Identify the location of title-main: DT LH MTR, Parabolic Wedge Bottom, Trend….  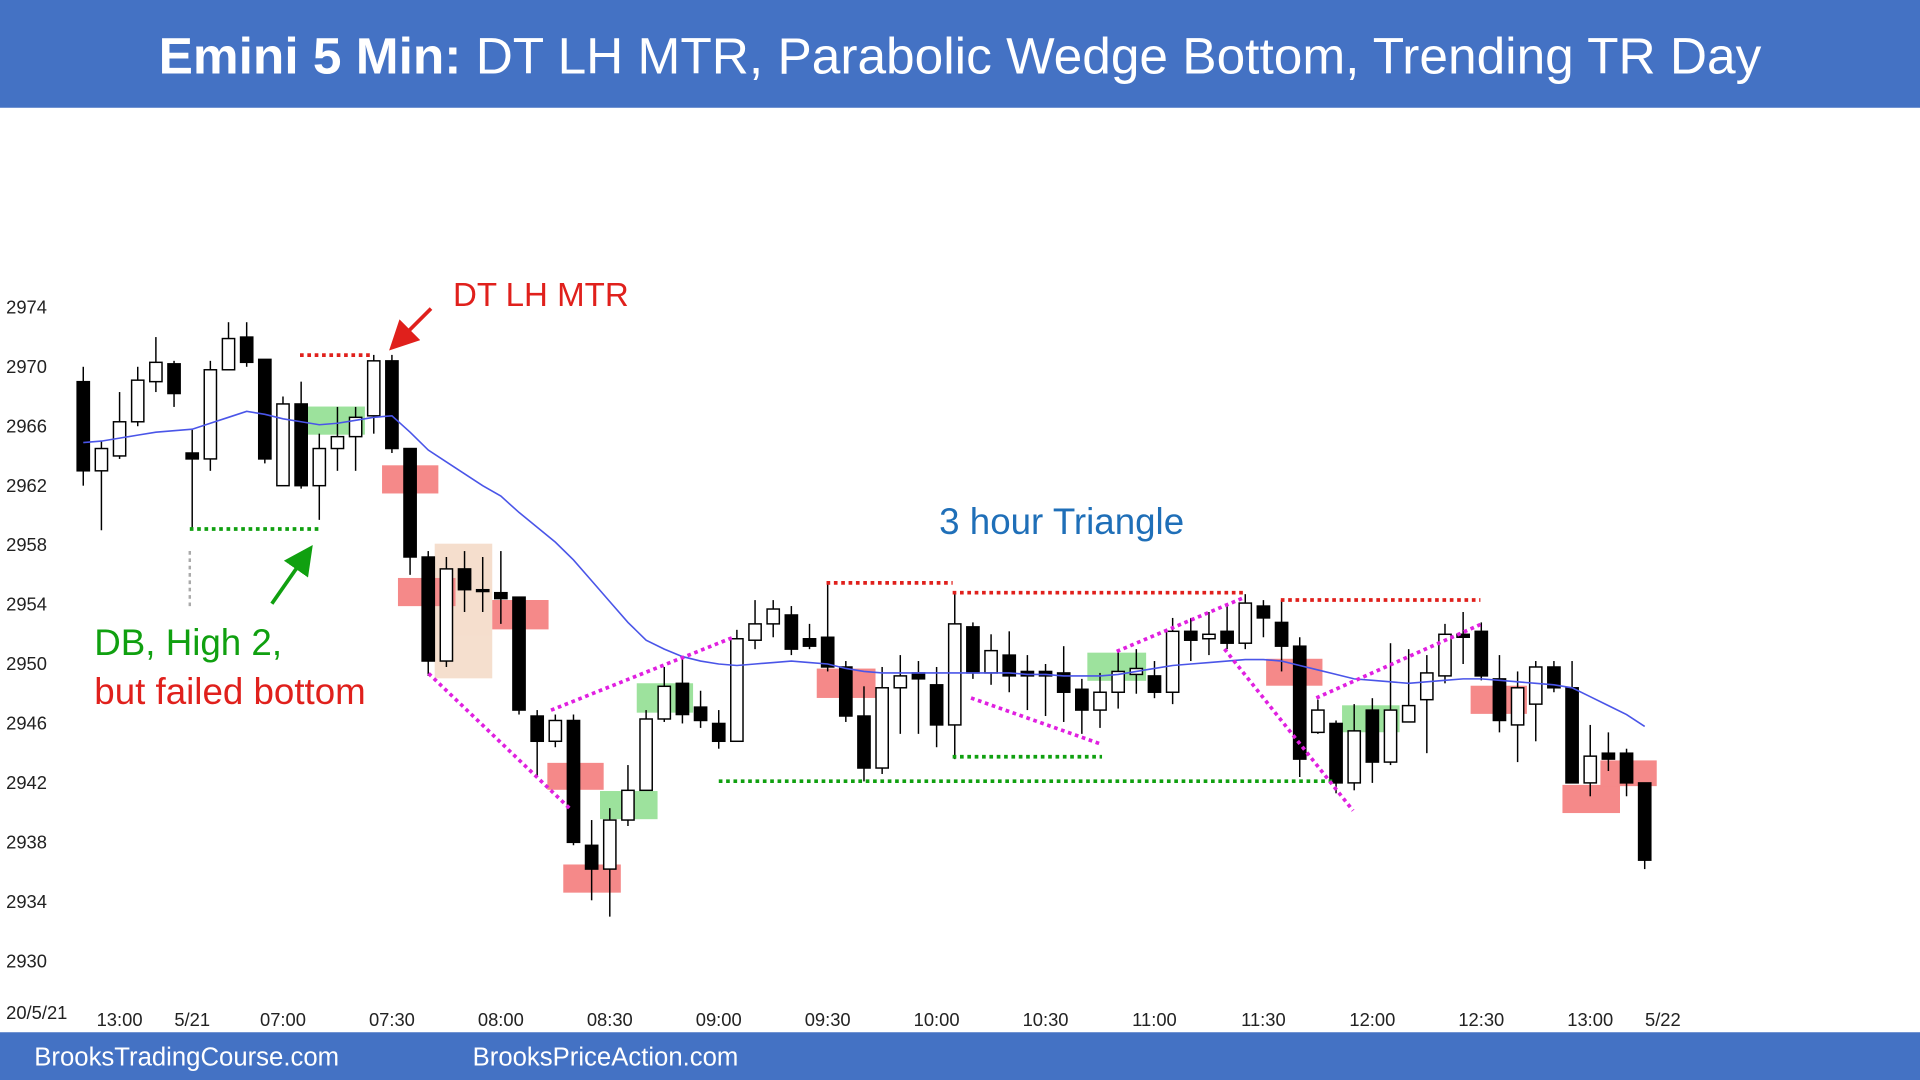
(1119, 55).